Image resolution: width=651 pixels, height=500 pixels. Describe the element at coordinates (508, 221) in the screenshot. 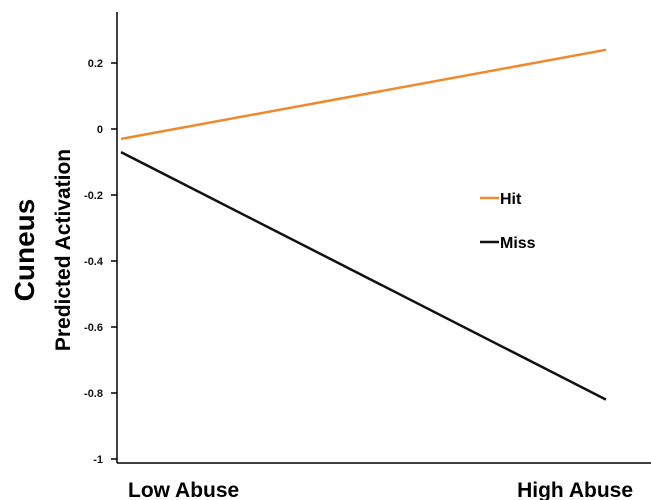

I see `chart-legend: Hit Miss` at that location.